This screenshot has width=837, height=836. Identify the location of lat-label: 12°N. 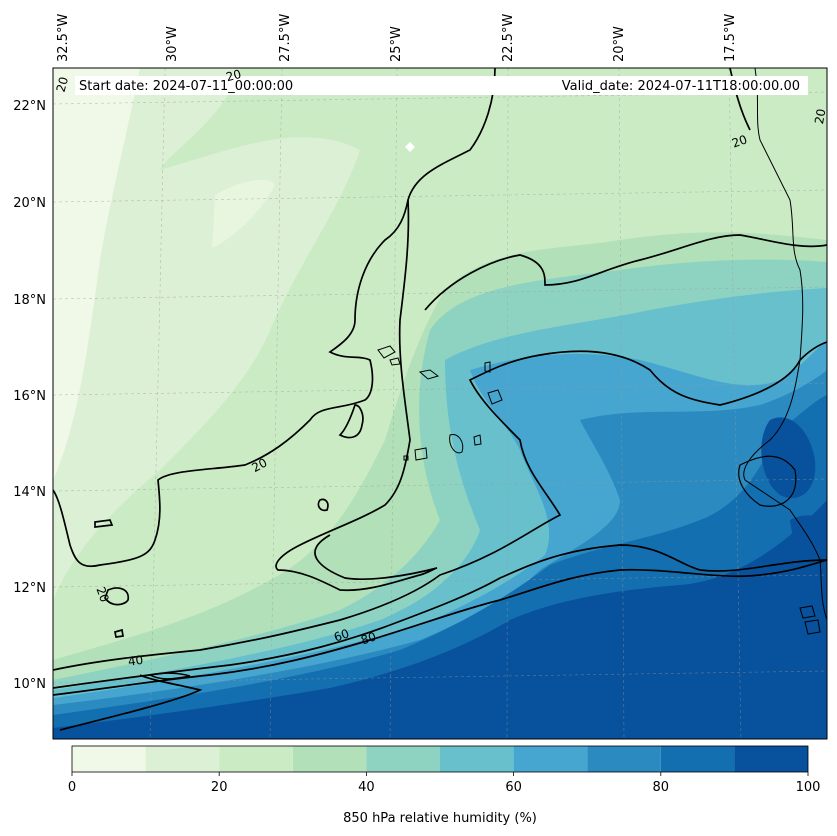
(29, 588).